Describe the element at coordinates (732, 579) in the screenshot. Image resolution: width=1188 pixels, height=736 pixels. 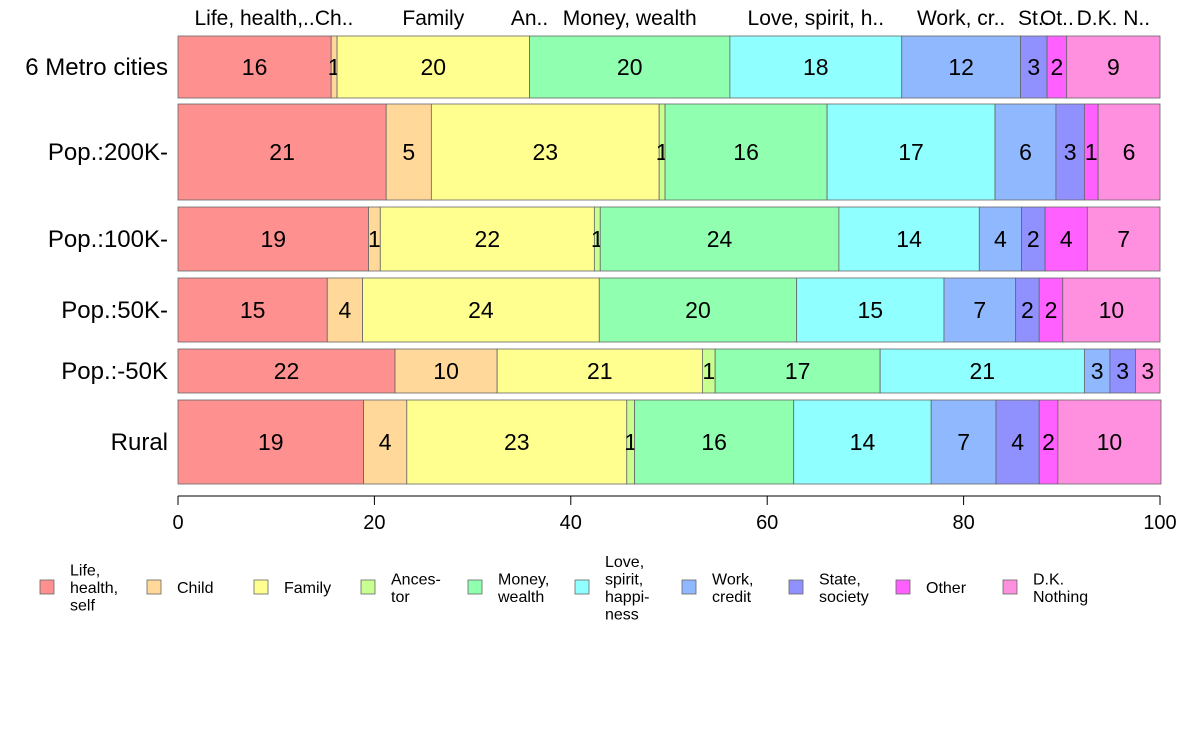
I see `legend-label: Work,` at that location.